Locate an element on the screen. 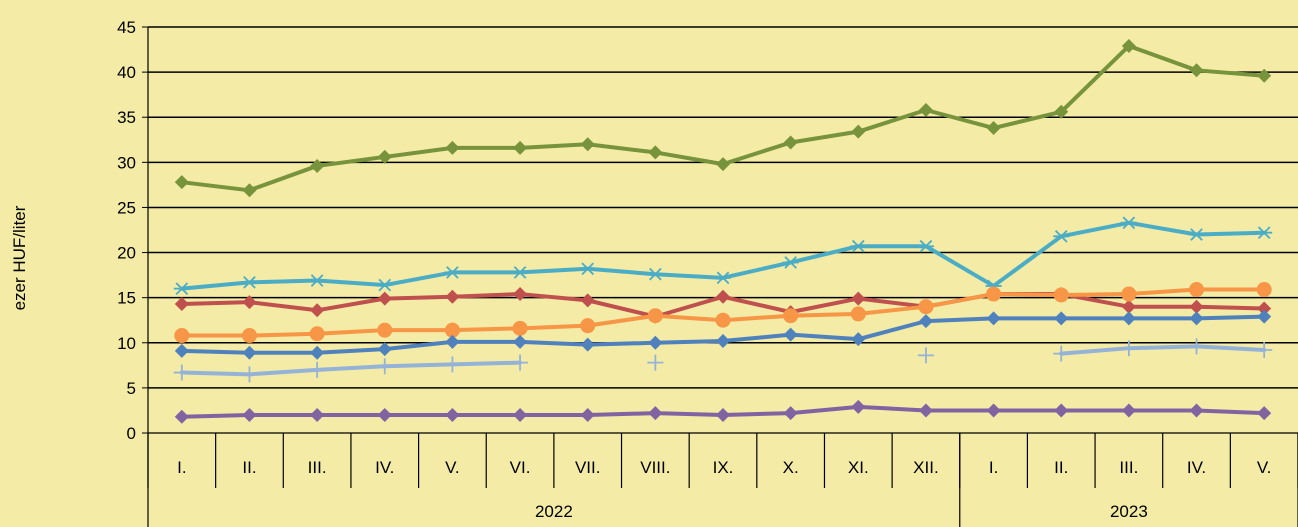  y-tick-label: 30 is located at coordinates (126, 162).